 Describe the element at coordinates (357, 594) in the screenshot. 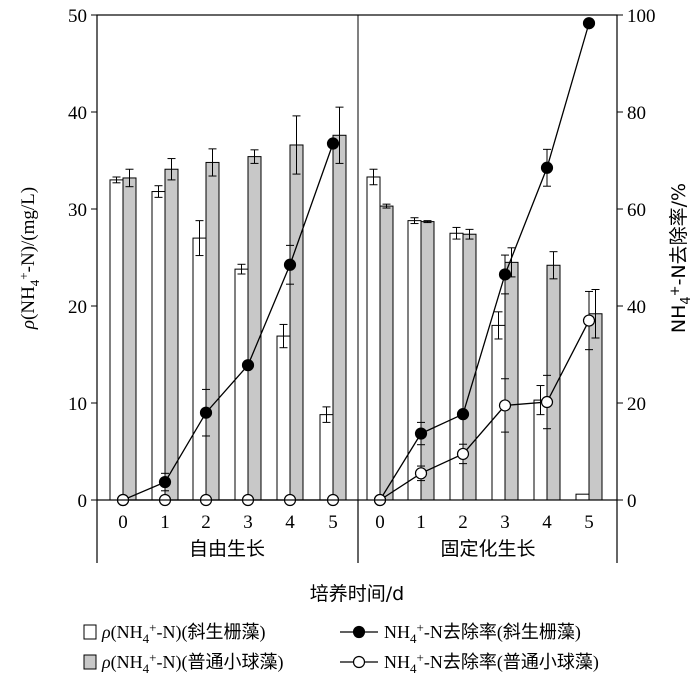

I see `x-axis-title: 培养时间/d` at that location.